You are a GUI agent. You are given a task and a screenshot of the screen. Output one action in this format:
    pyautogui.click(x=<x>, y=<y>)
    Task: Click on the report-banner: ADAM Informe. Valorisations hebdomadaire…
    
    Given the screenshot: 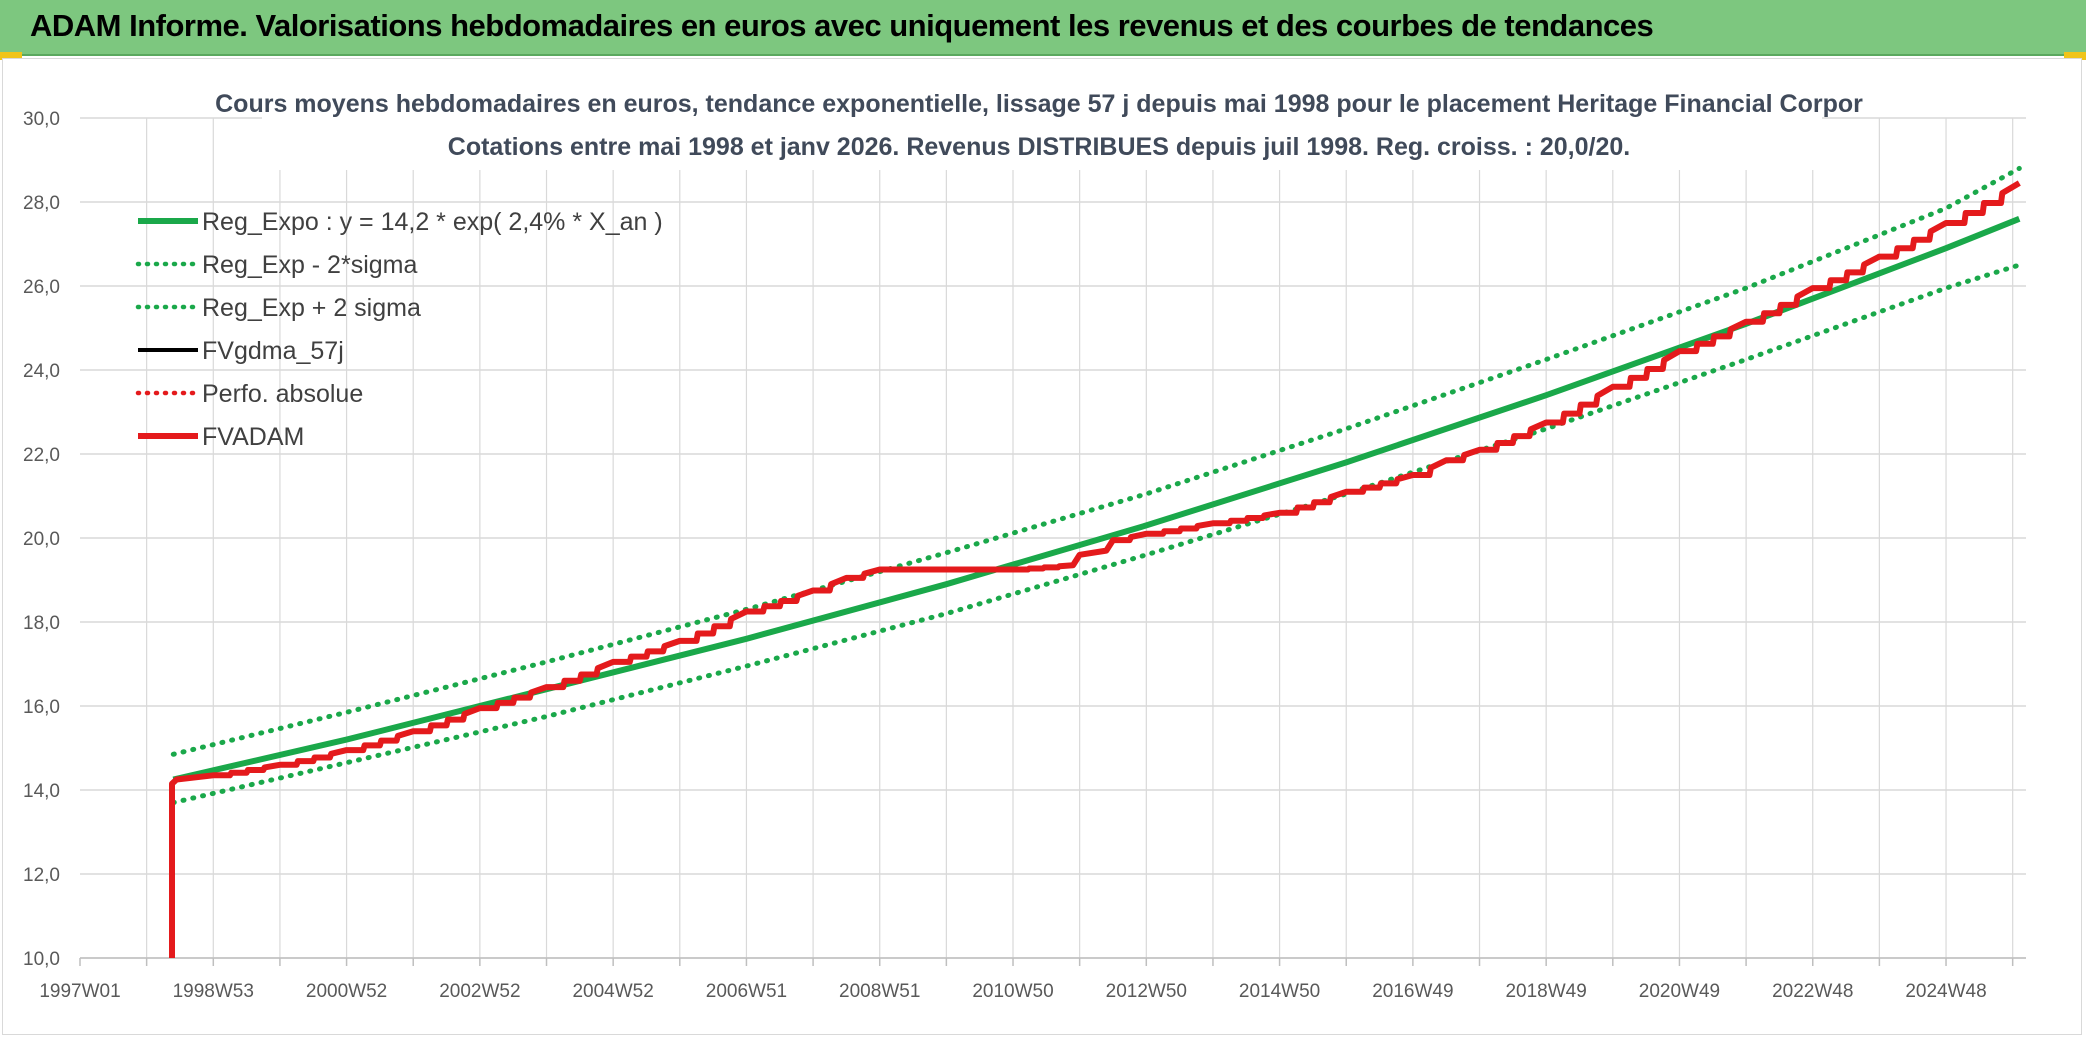 What is the action you would take?
    pyautogui.click(x=1043, y=28)
    